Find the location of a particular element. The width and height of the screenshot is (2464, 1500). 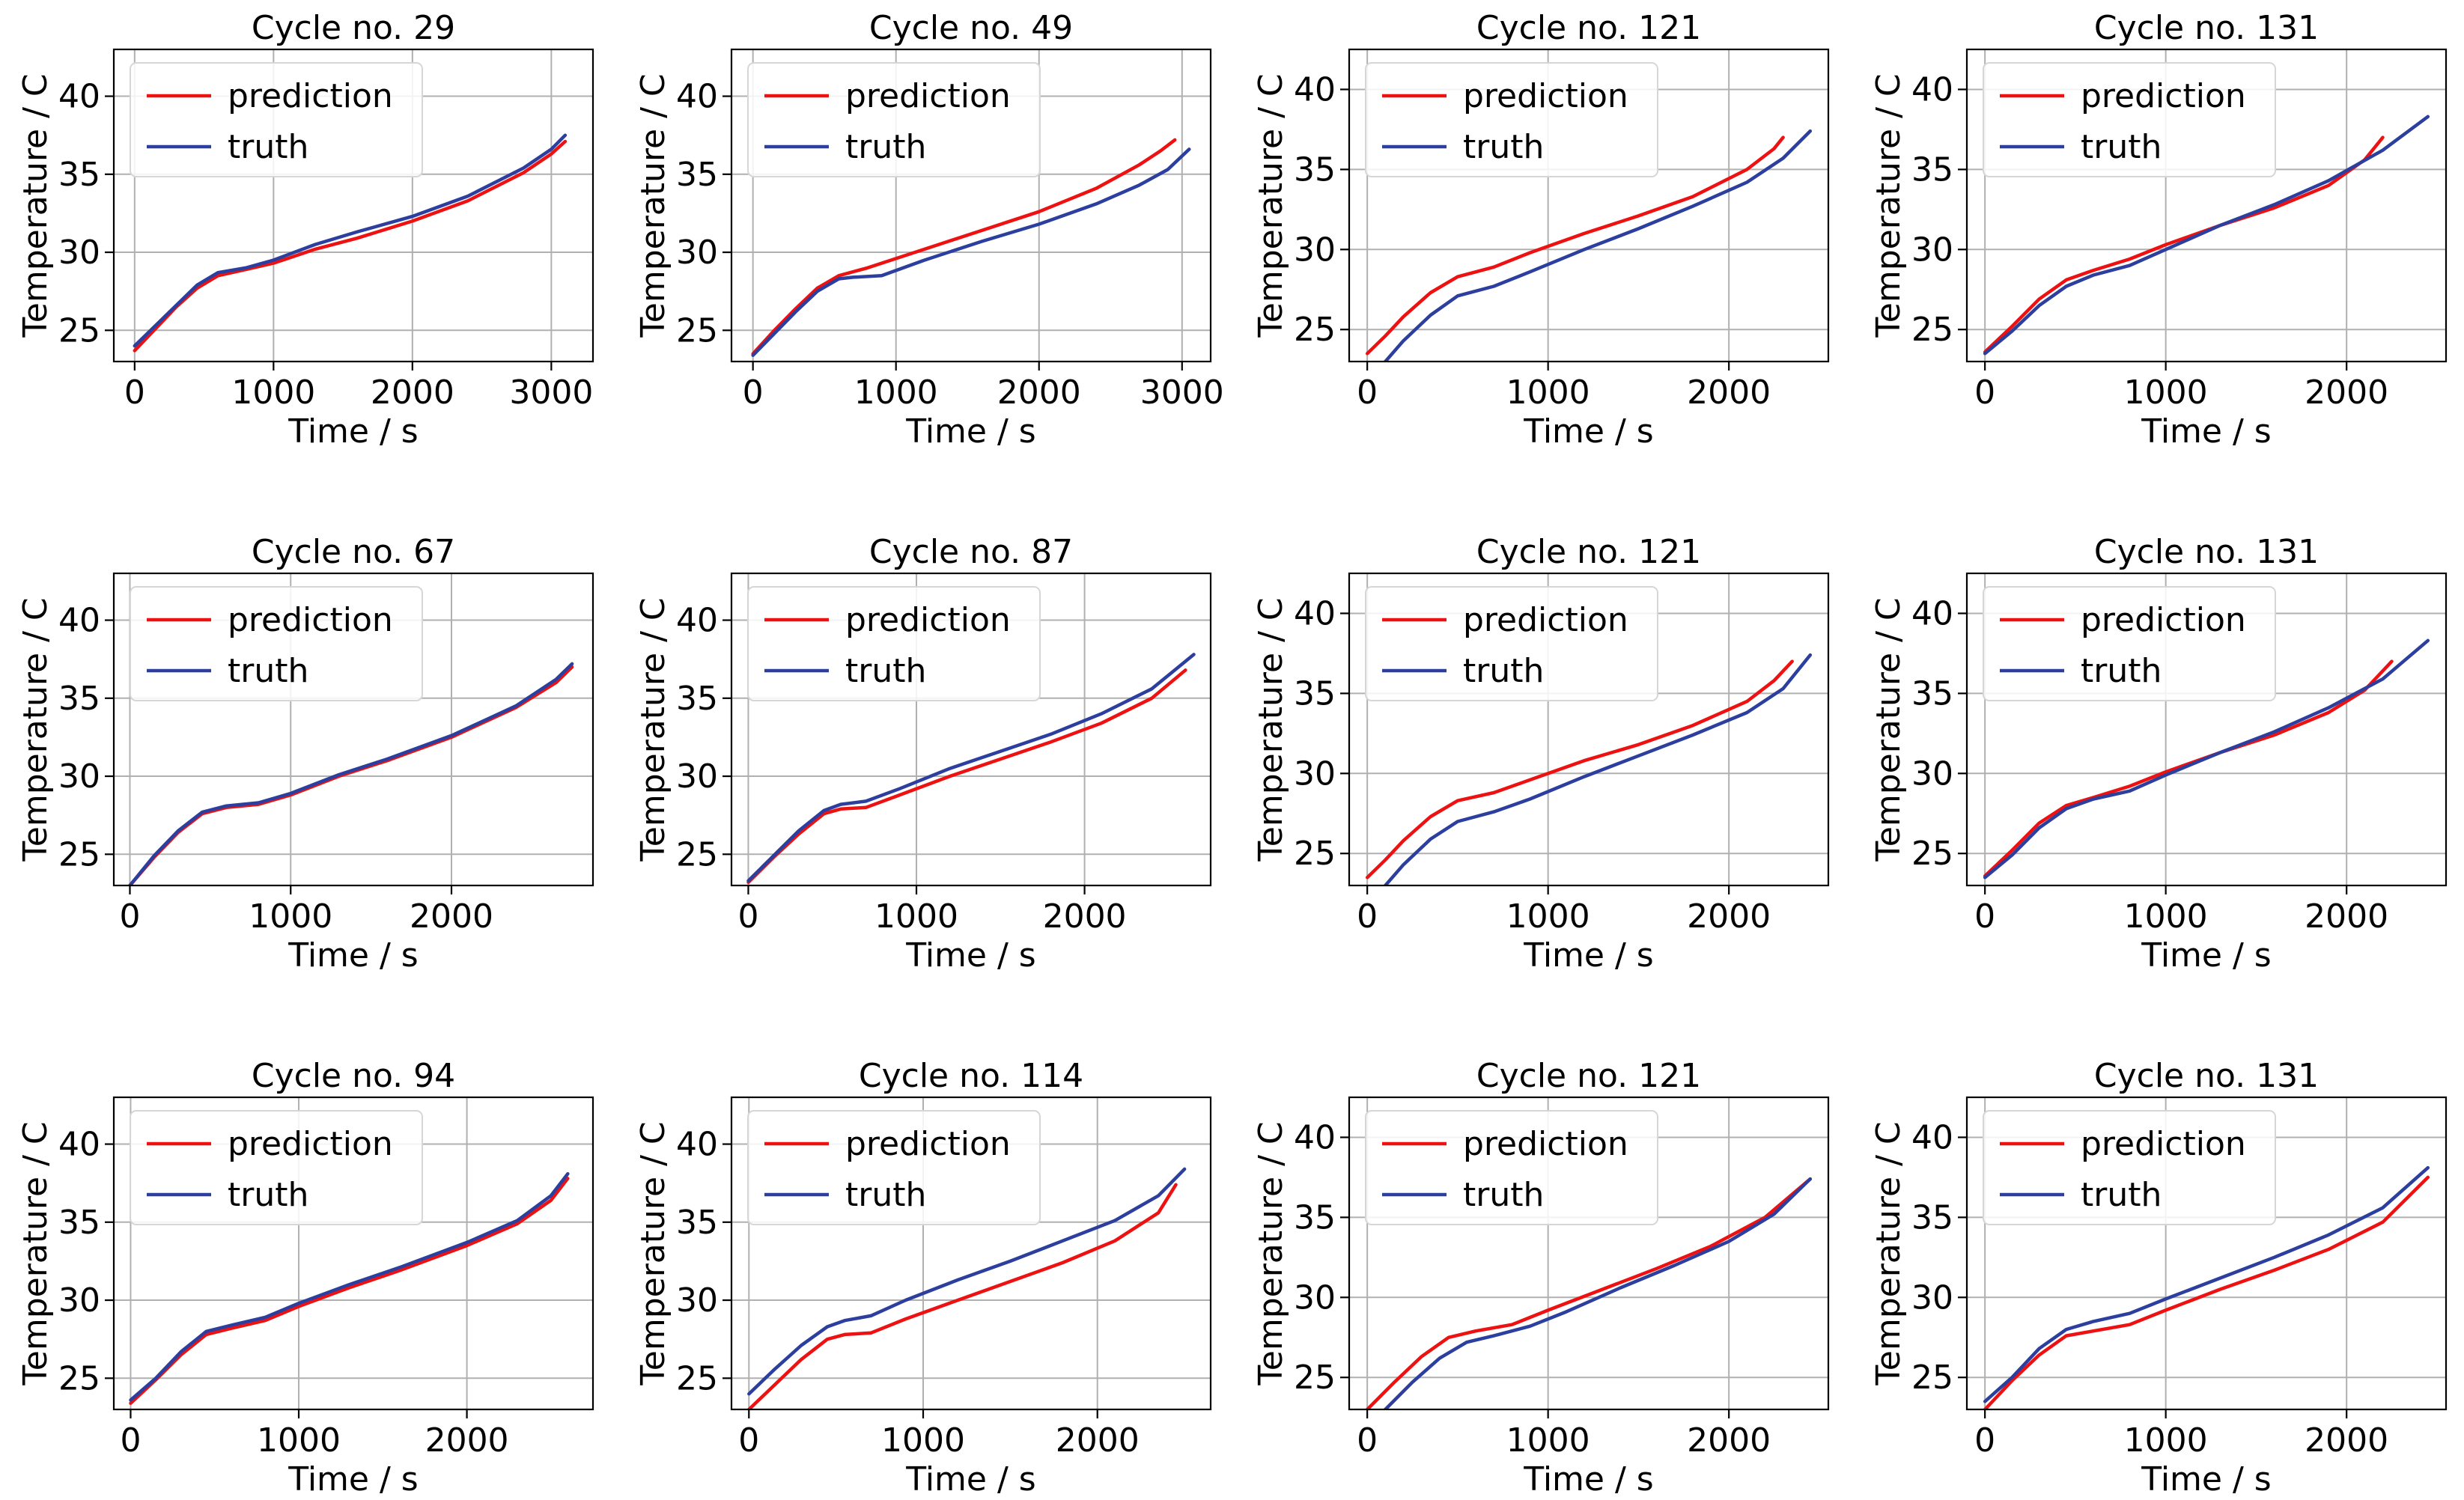

subplot-title: Cycle no. 94 is located at coordinates (353, 1076).